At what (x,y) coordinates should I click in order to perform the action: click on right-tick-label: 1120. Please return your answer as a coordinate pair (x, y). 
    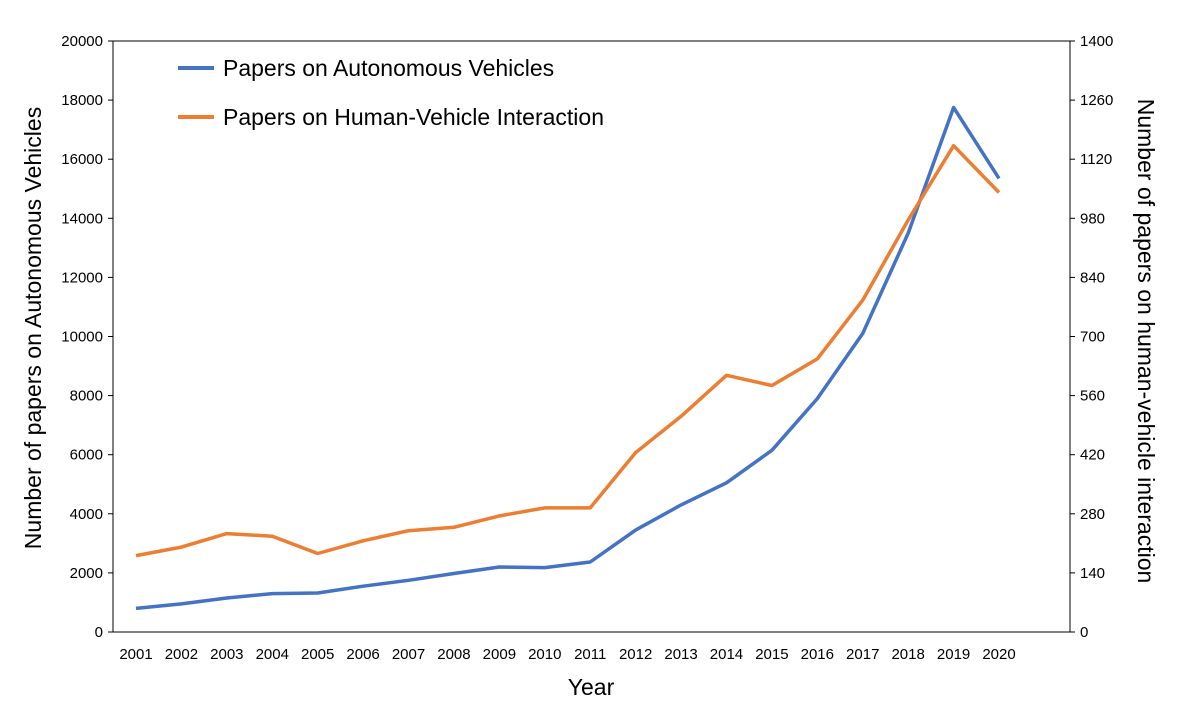
    Looking at the image, I should click on (1096, 159).